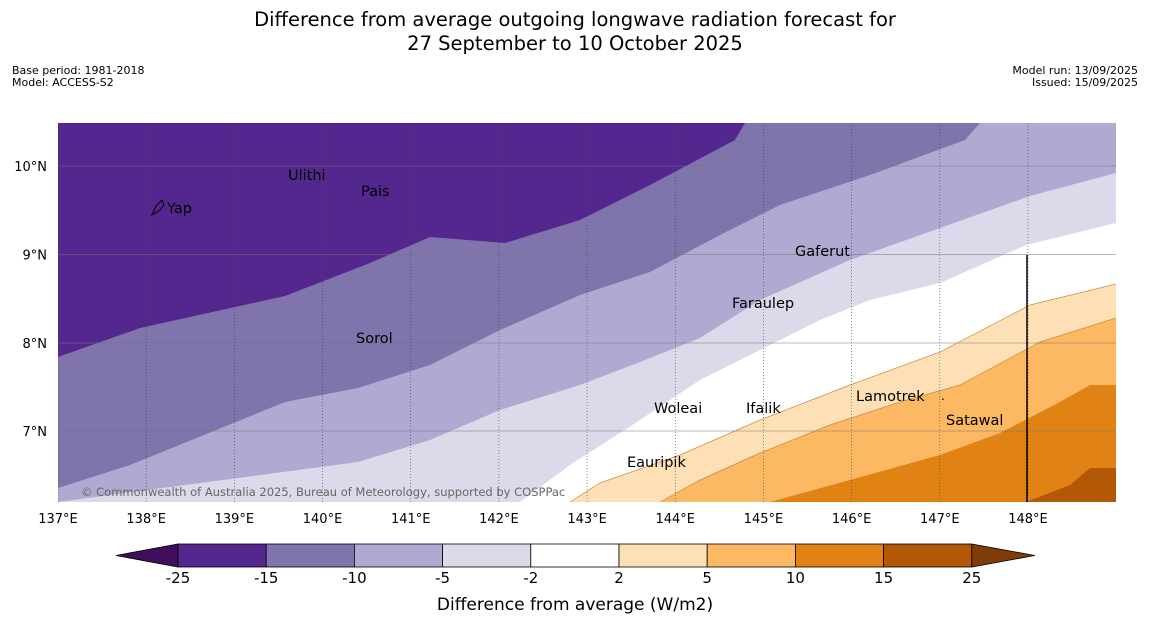 This screenshot has width=1150, height=644. What do you see at coordinates (974, 421) in the screenshot?
I see `island-label-satawal: Satawal` at bounding box center [974, 421].